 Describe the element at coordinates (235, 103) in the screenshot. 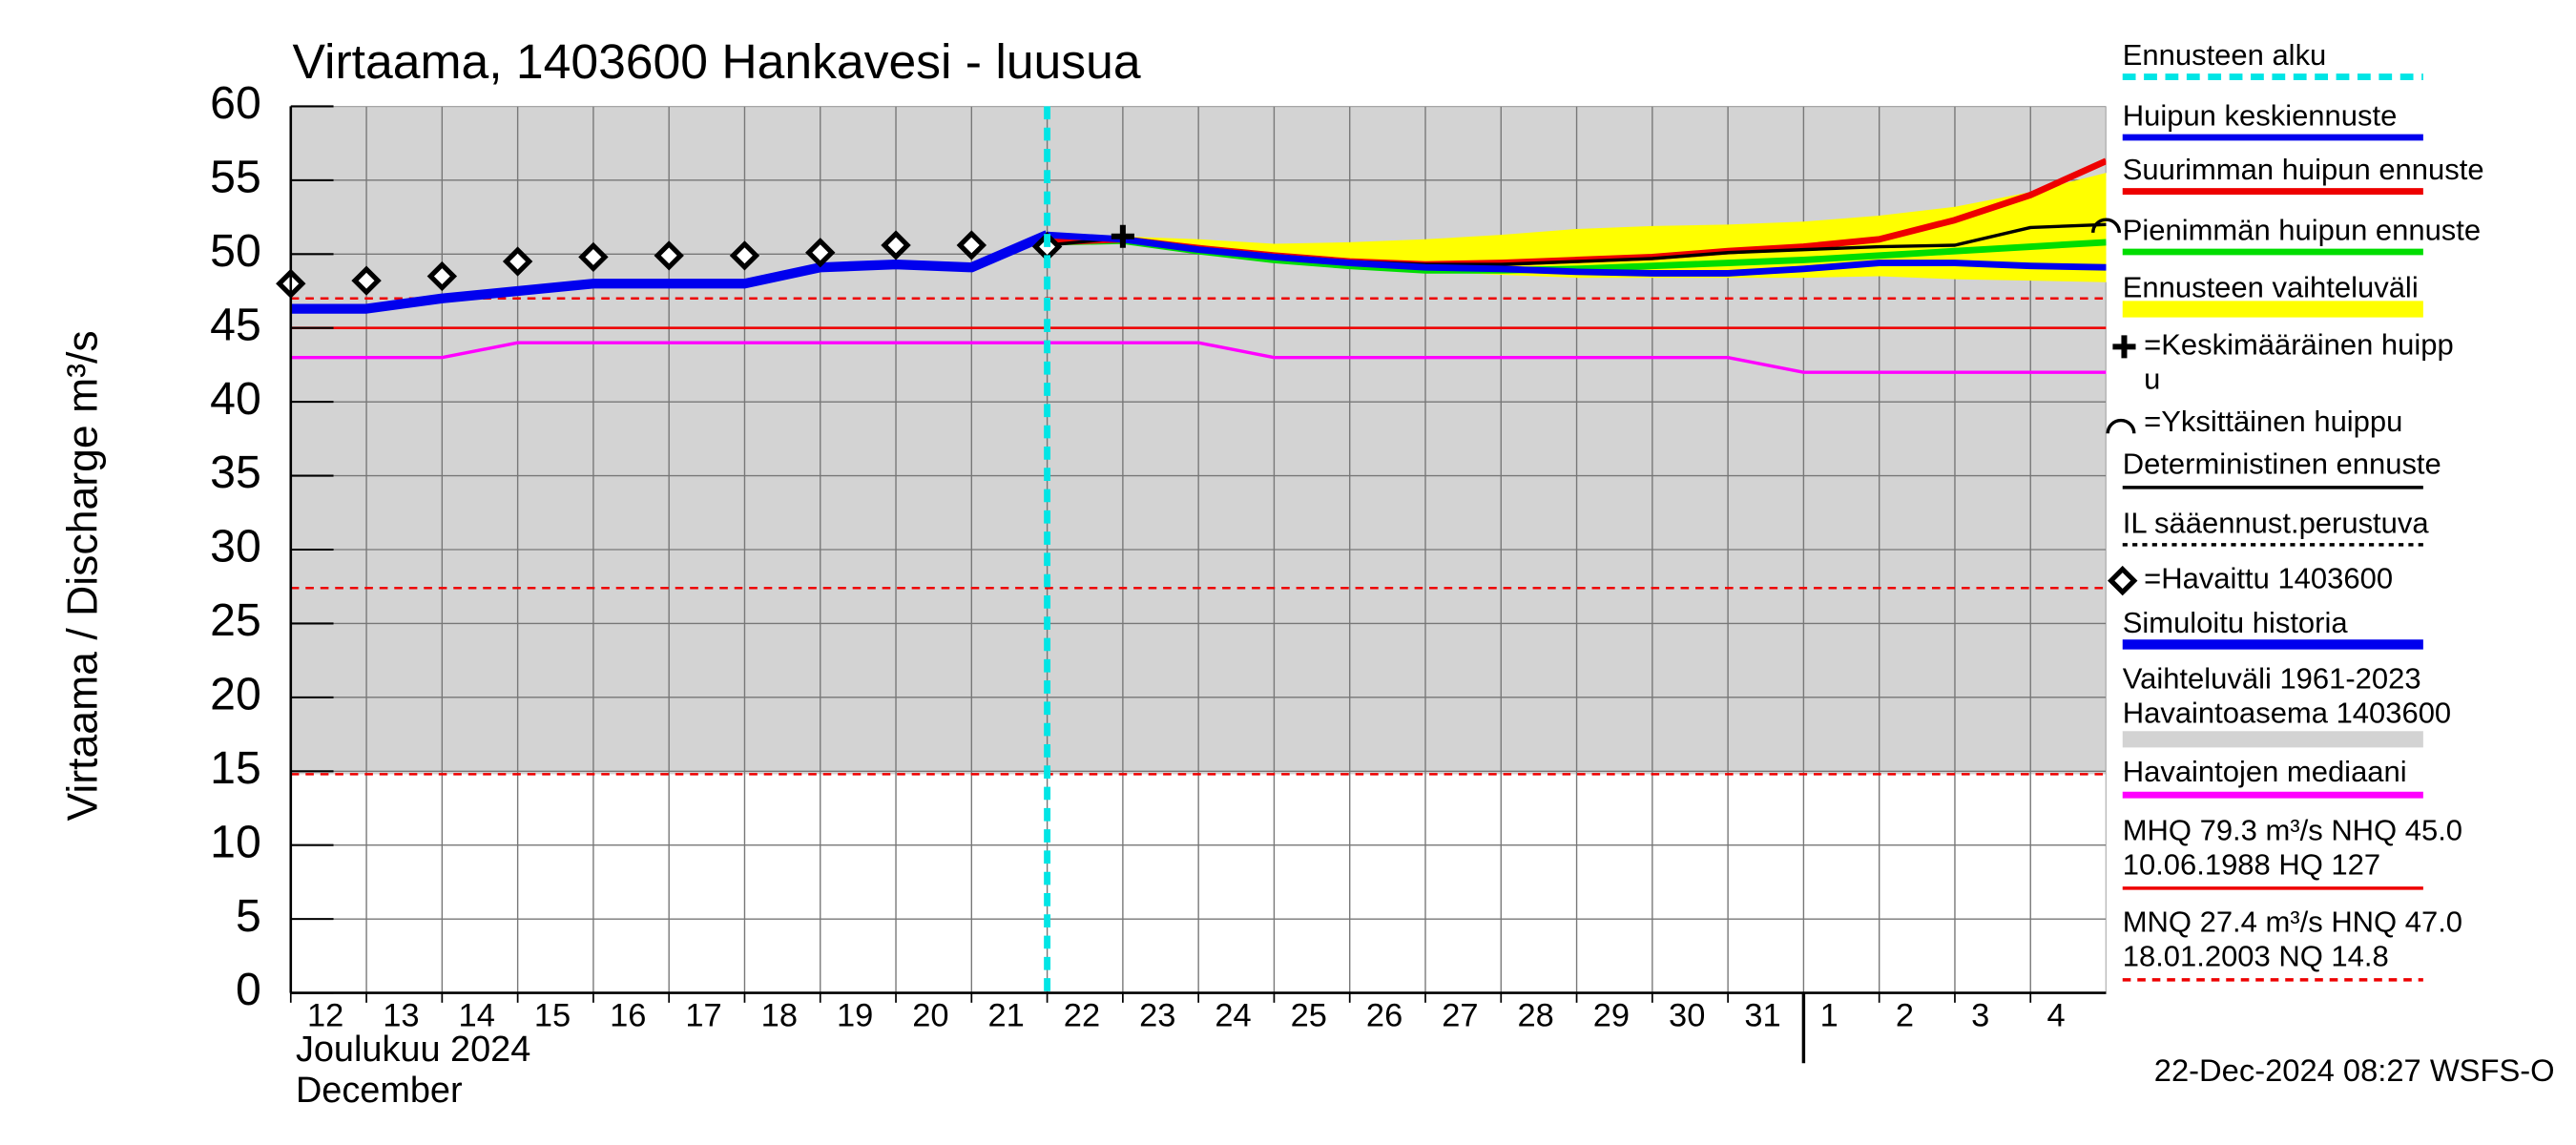

I see `y-tick-label: 60` at that location.